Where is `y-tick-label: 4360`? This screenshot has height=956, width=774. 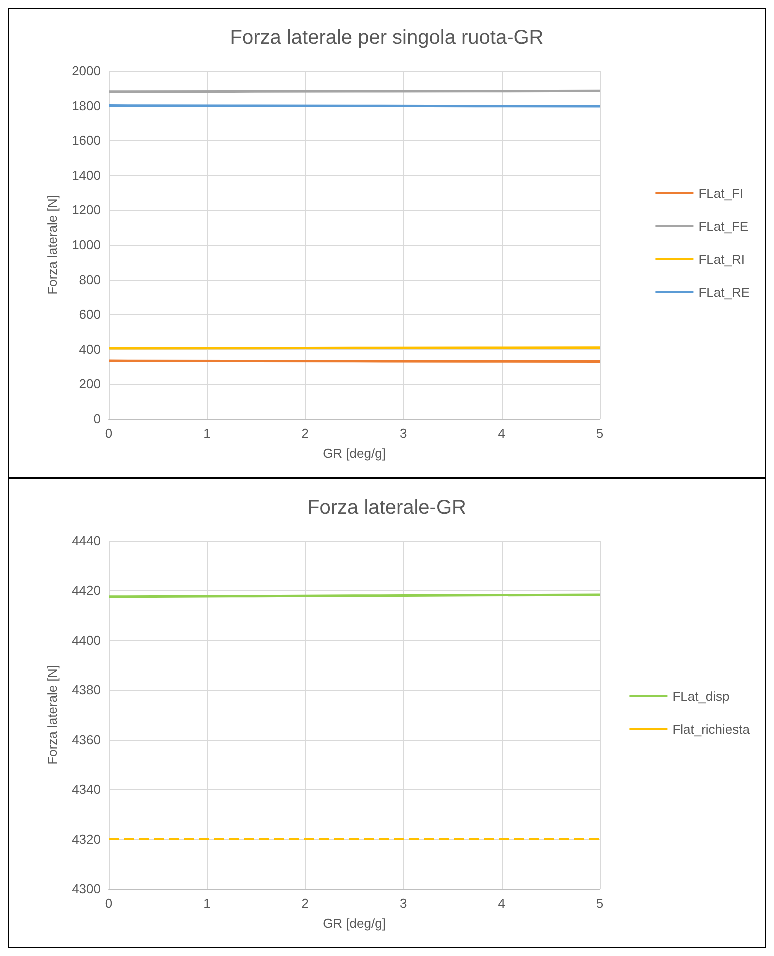 y-tick-label: 4360 is located at coordinates (86, 740).